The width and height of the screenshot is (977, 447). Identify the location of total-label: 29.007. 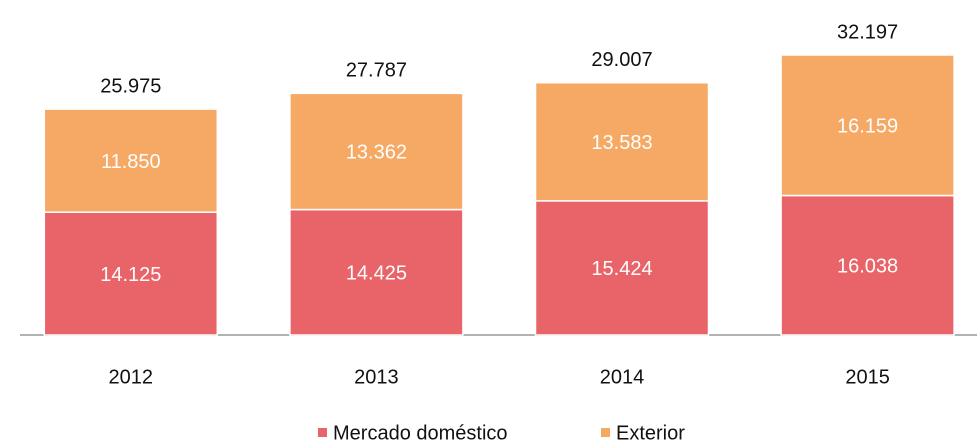
(621, 60).